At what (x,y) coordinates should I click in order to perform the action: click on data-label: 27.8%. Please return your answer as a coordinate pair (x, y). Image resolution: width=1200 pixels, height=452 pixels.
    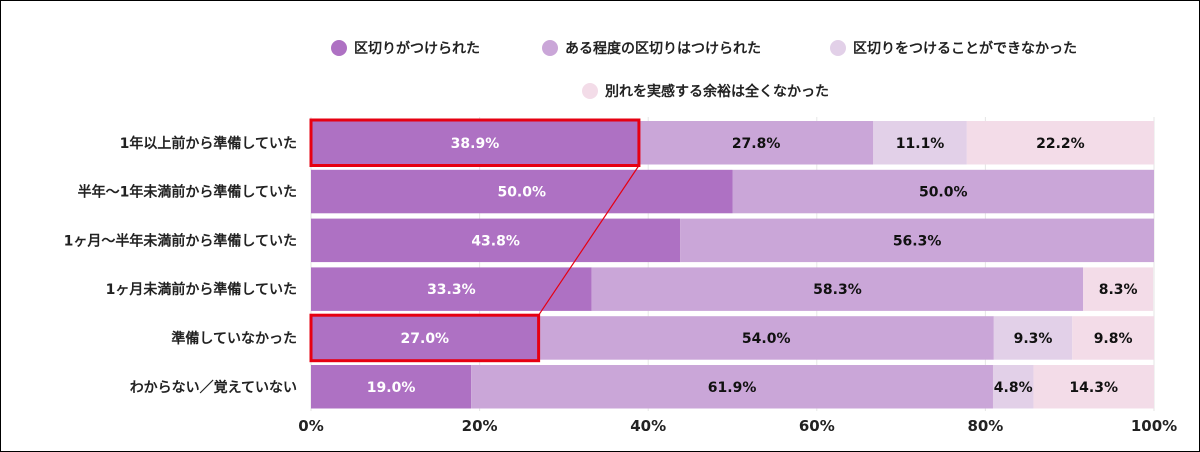
    Looking at the image, I should click on (756, 144).